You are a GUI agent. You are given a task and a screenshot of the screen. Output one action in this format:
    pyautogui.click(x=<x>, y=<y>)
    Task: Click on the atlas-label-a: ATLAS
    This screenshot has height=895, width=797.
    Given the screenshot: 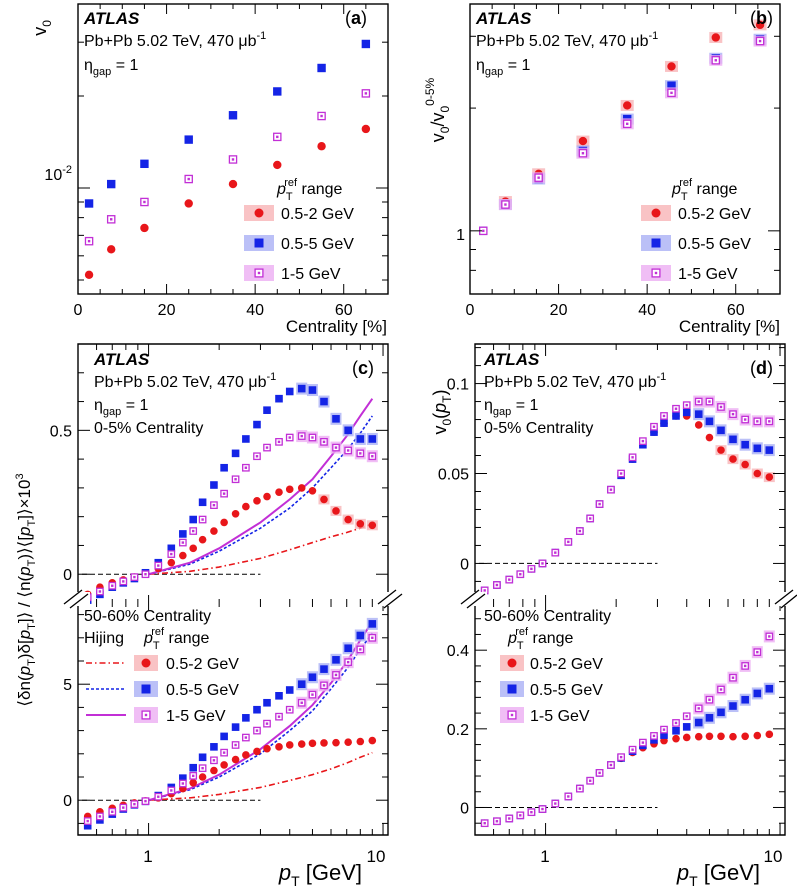 What is the action you would take?
    pyautogui.click(x=111, y=18)
    